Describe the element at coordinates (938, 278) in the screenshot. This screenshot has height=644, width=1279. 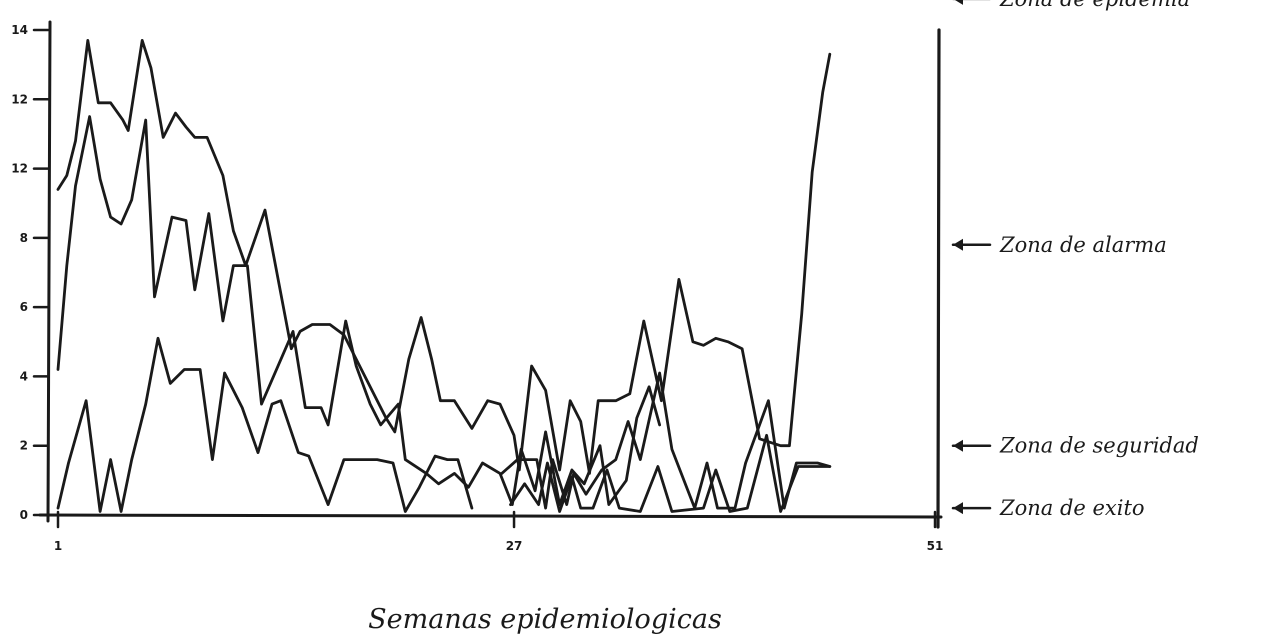
I see `right-axis-line` at that location.